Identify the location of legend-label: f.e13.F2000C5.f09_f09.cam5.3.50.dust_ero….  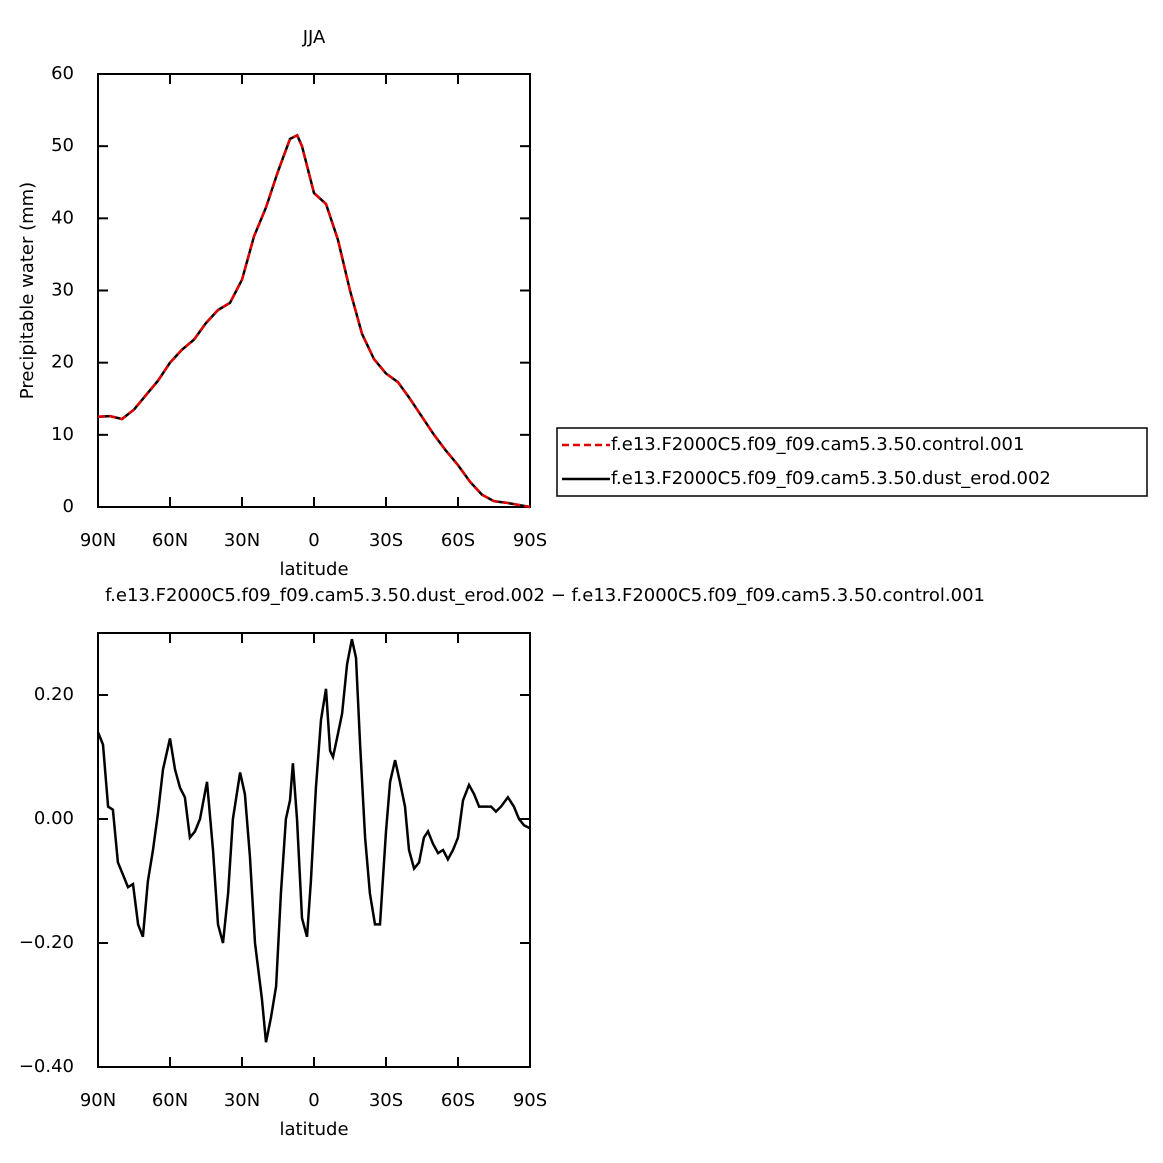
(831, 478).